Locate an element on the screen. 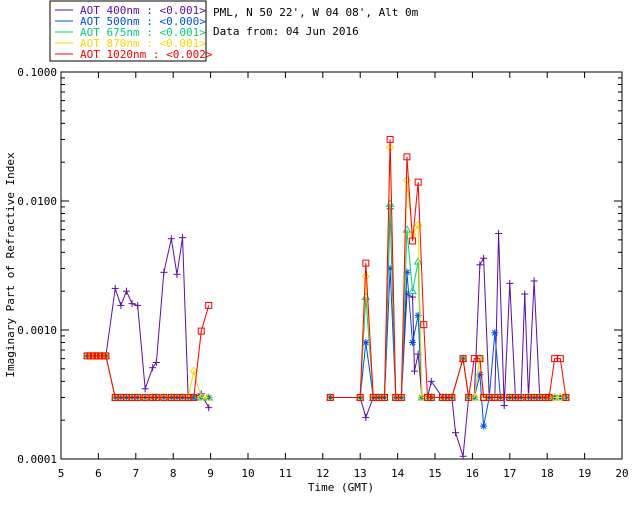 The height and width of the screenshot is (512, 640). x-tick-label: 20 is located at coordinates (621, 473).